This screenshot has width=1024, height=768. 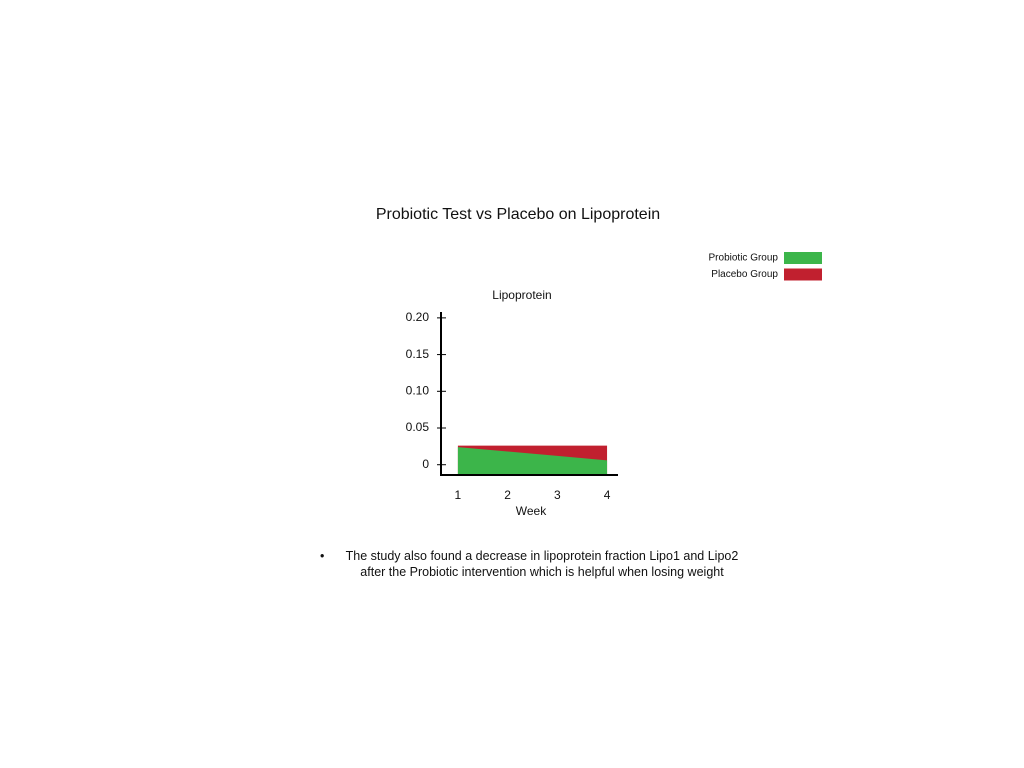 I want to click on legend-label: Probiotic Group, so click(x=744, y=258).